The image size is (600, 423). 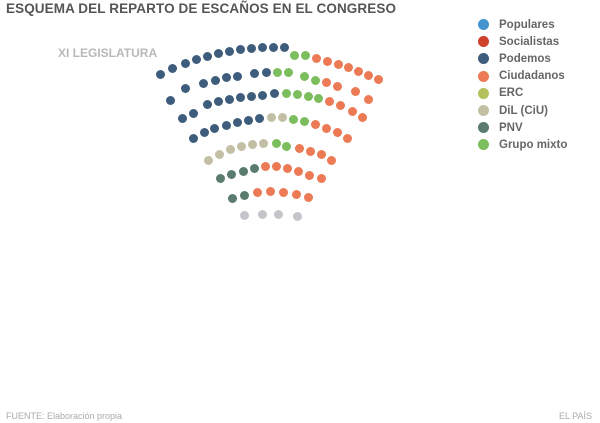 What do you see at coordinates (511, 93) in the screenshot?
I see `legend-label: ERC` at bounding box center [511, 93].